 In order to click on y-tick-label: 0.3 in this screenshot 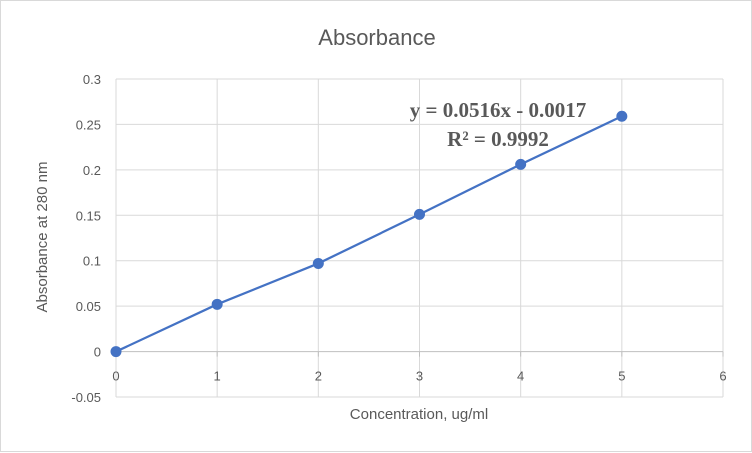, I will do `click(92, 79)`.